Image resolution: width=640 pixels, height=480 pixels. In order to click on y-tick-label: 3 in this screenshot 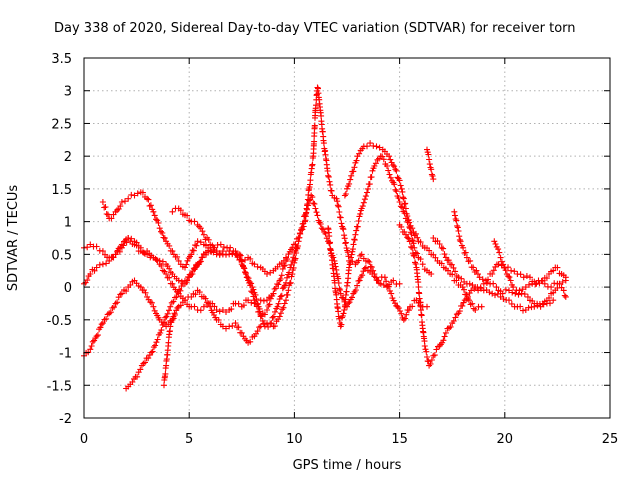, I will do `click(68, 92)`.